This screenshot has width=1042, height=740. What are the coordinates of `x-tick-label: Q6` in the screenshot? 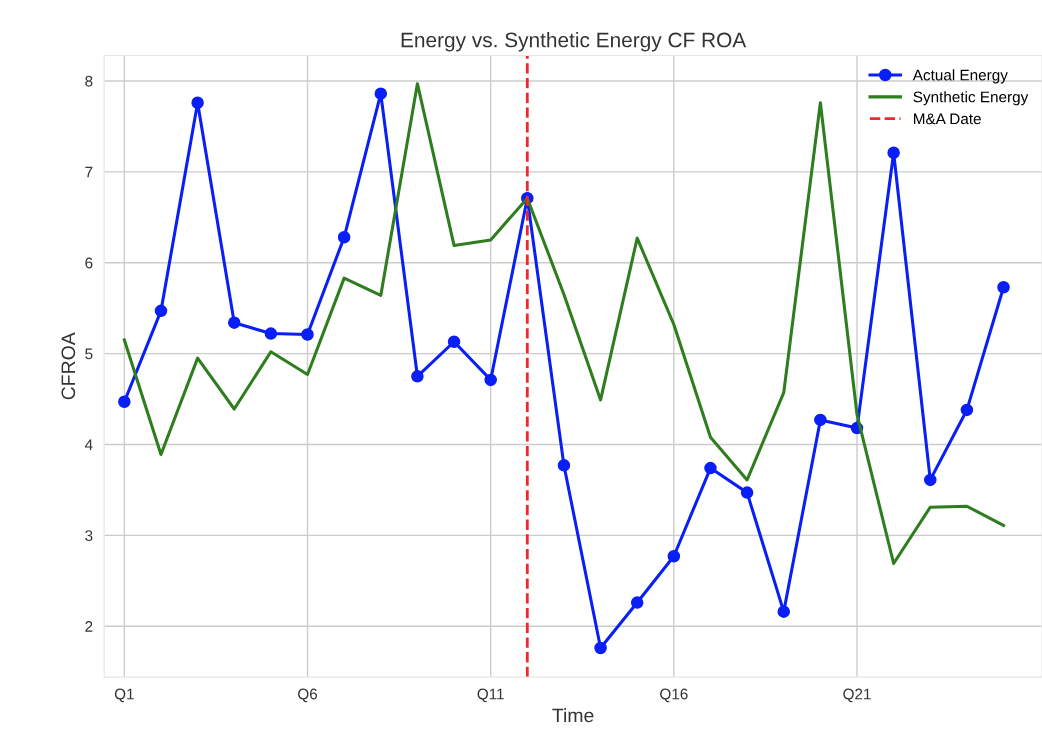 It's located at (308, 695).